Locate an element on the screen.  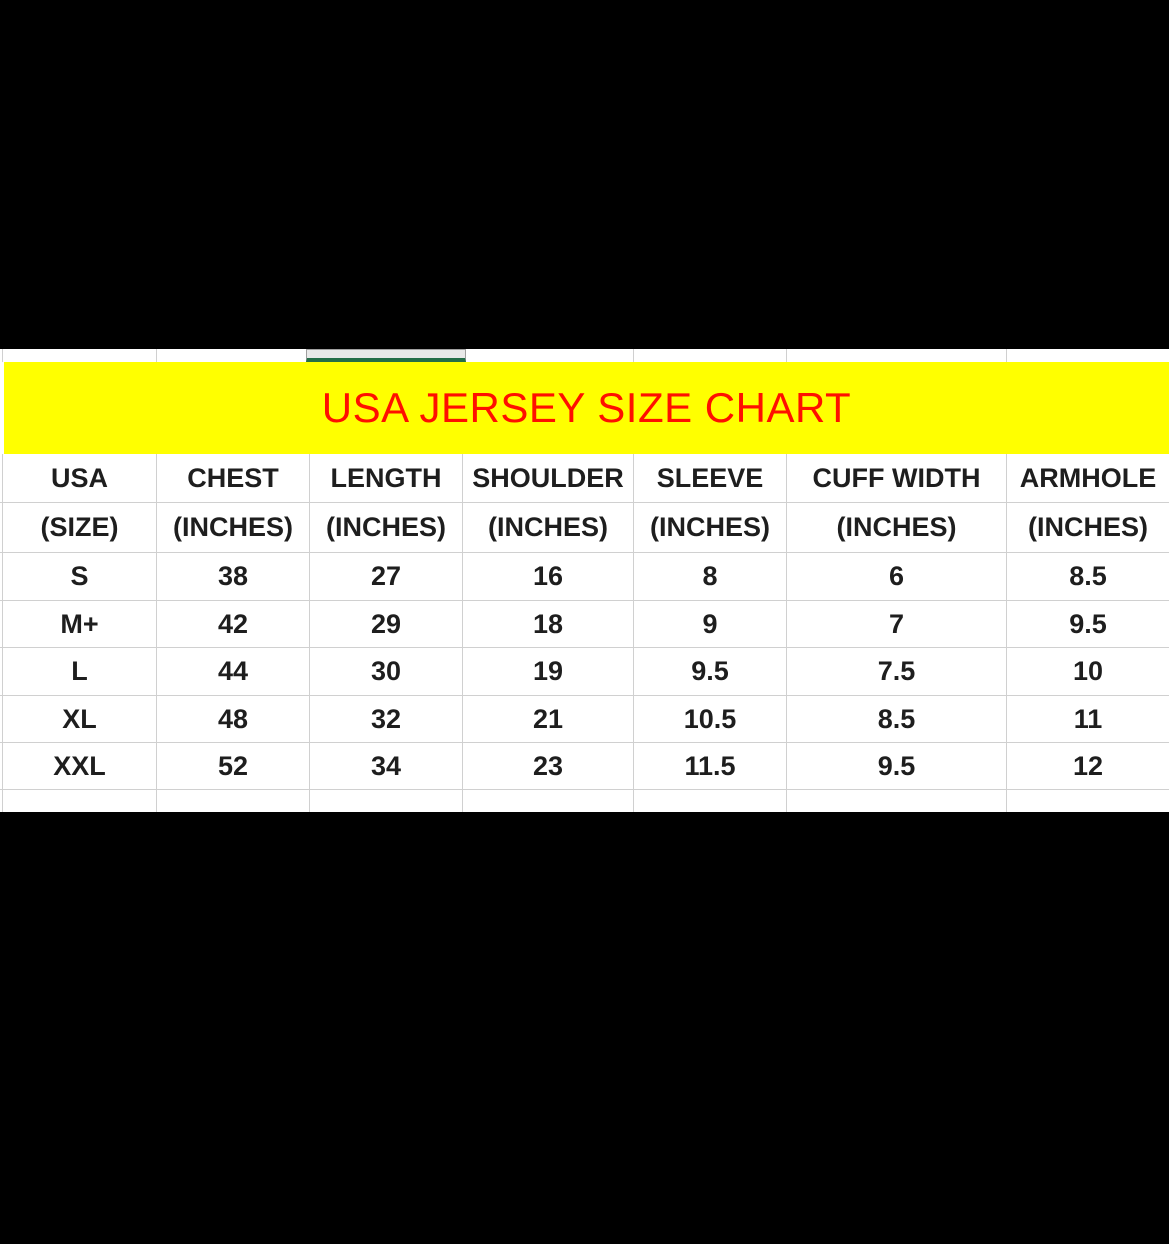
cell-xl-armhole: 11 is located at coordinates (1088, 719).